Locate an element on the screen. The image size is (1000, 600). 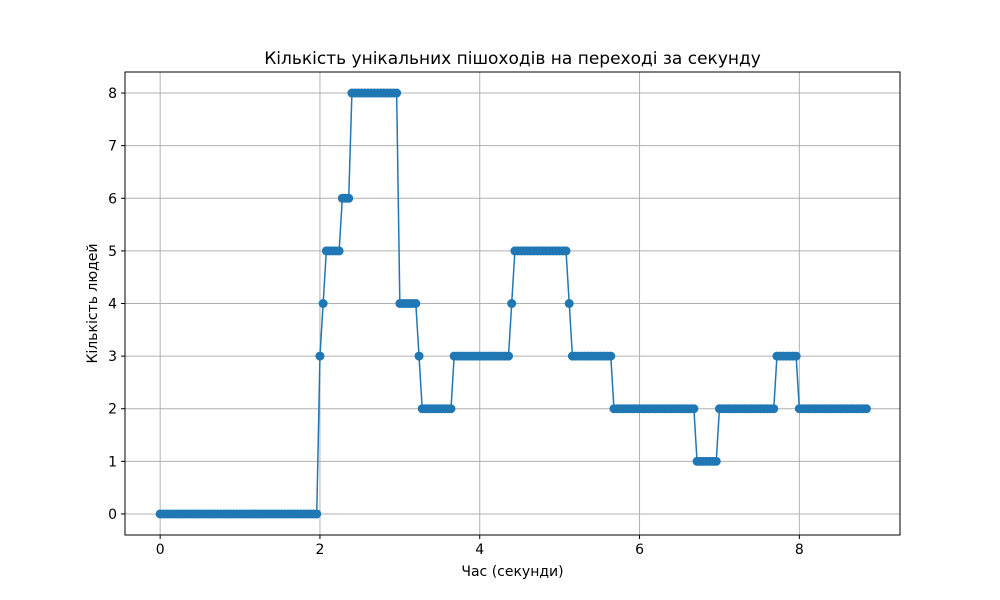
y-tick-label: 4 is located at coordinates (112, 305).